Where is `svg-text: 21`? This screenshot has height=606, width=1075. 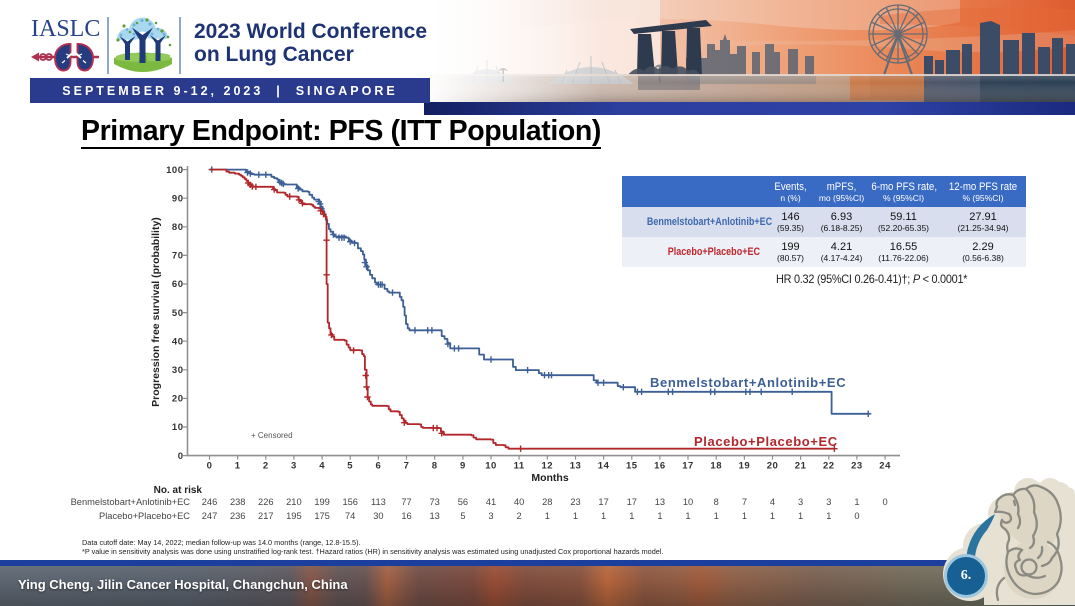 svg-text: 21 is located at coordinates (801, 466).